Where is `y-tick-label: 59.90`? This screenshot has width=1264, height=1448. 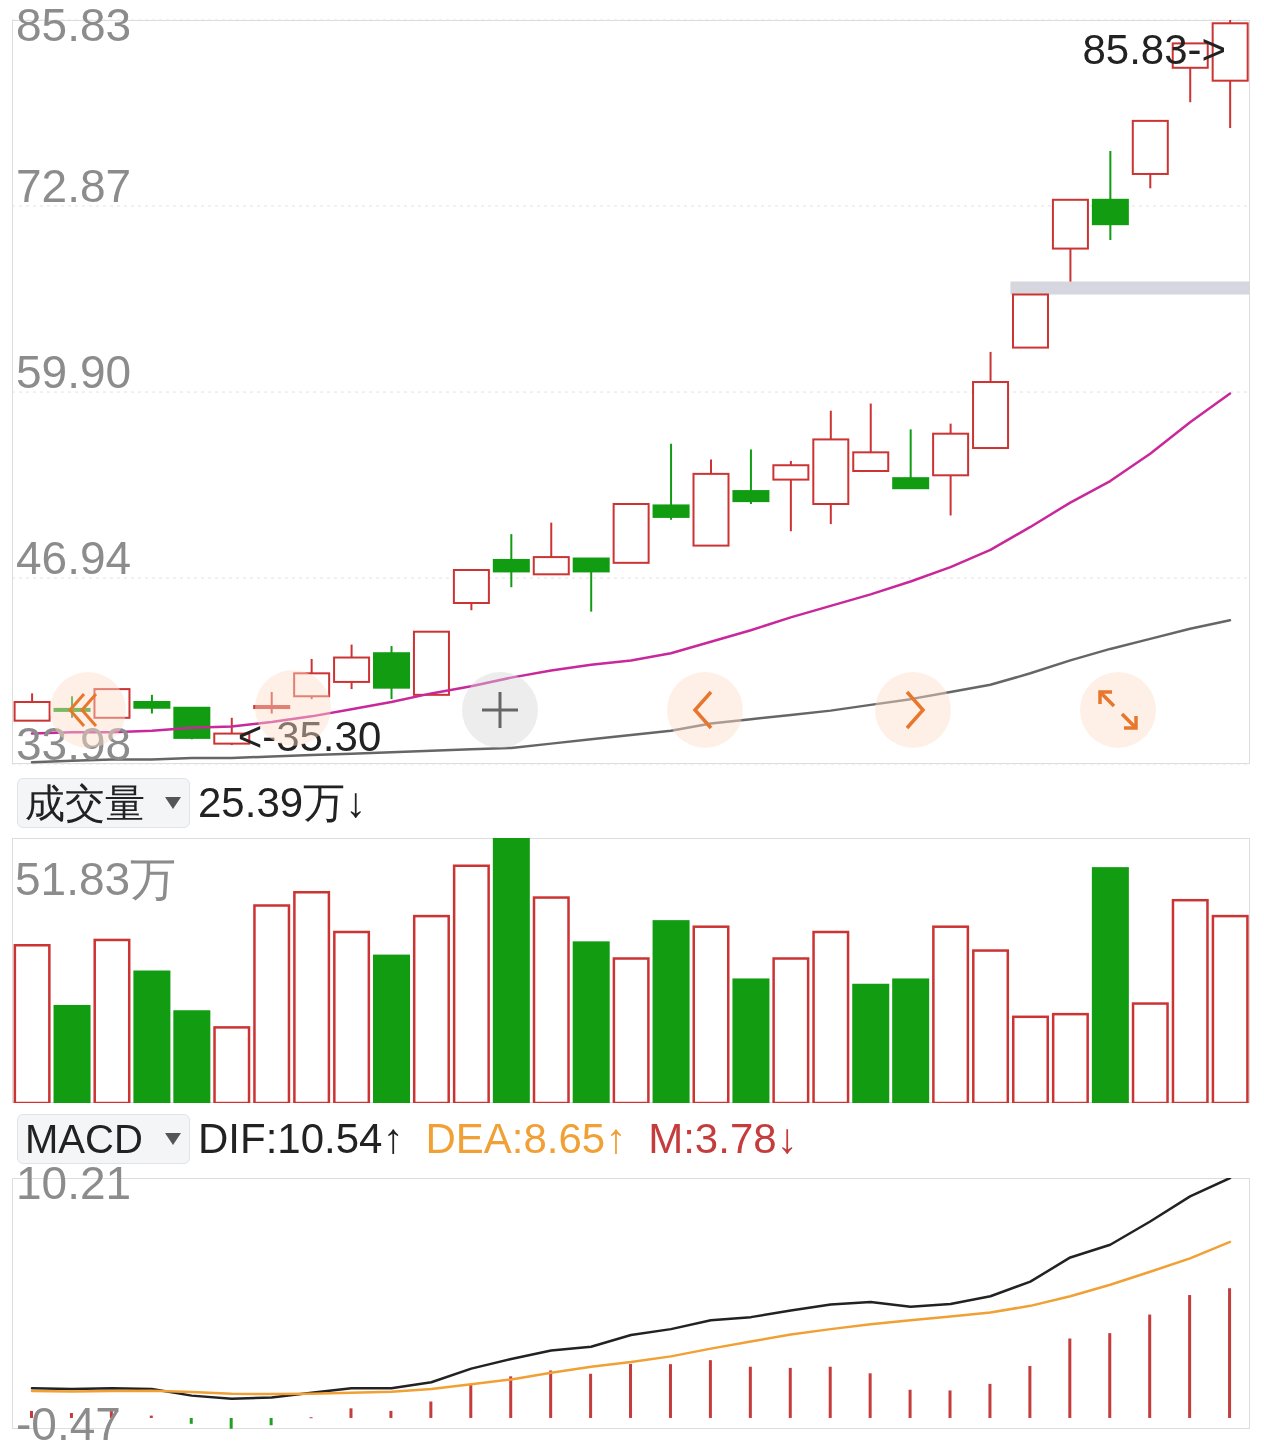
y-tick-label: 59.90 is located at coordinates (74, 372).